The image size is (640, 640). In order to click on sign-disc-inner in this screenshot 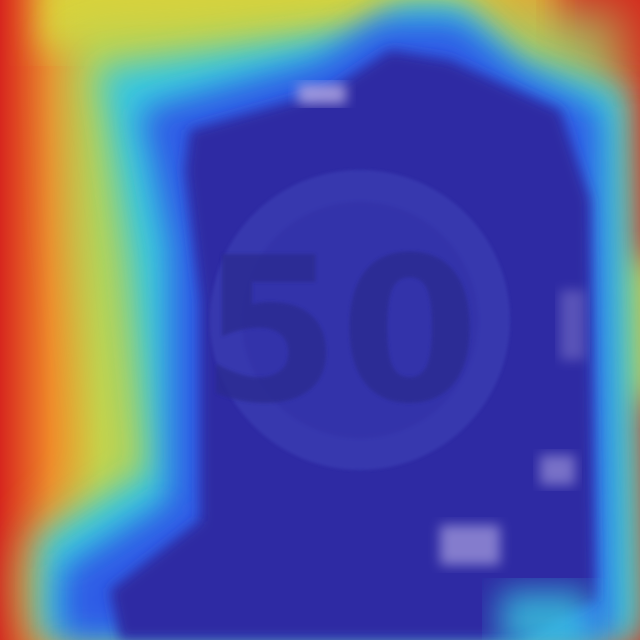, I will do `click(360, 320)`.